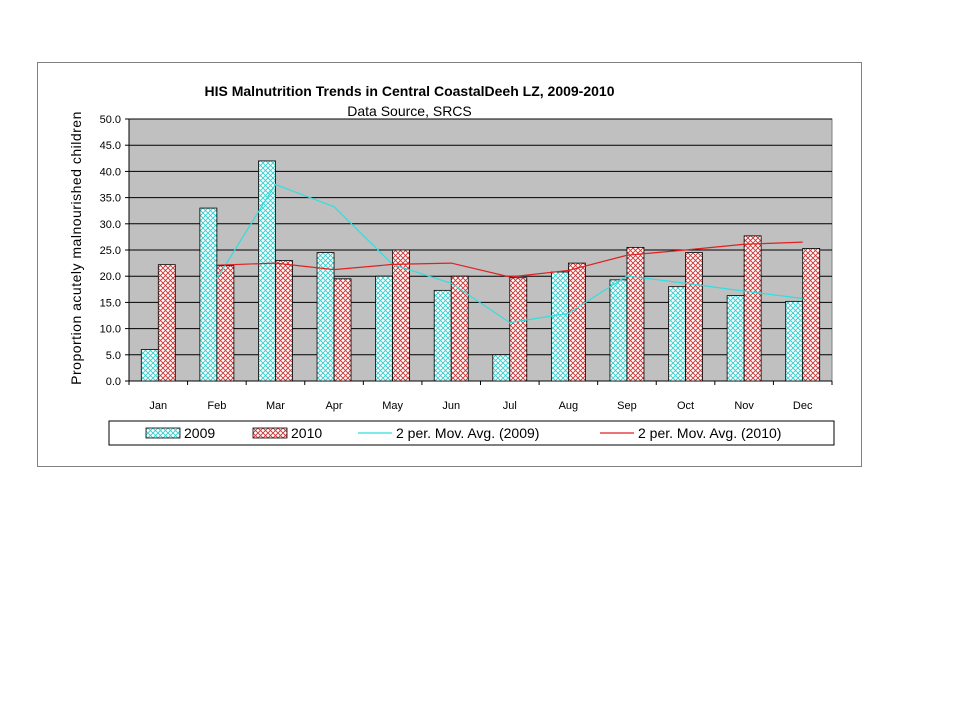  What do you see at coordinates (306, 433) in the screenshot?
I see `legend-label-2010: 2010` at bounding box center [306, 433].